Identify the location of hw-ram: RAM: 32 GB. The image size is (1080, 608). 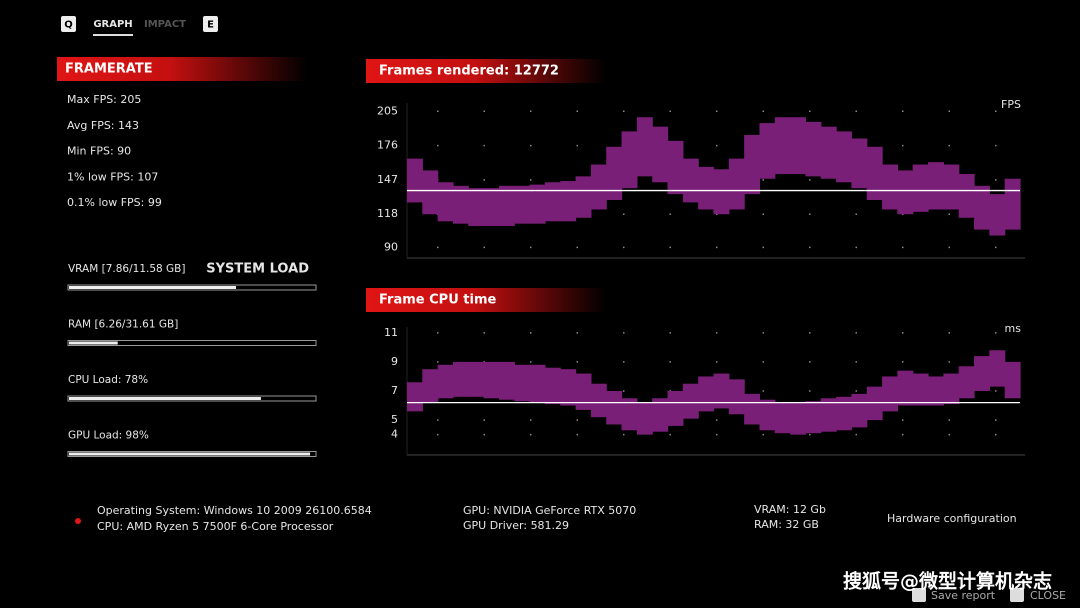
(786, 524).